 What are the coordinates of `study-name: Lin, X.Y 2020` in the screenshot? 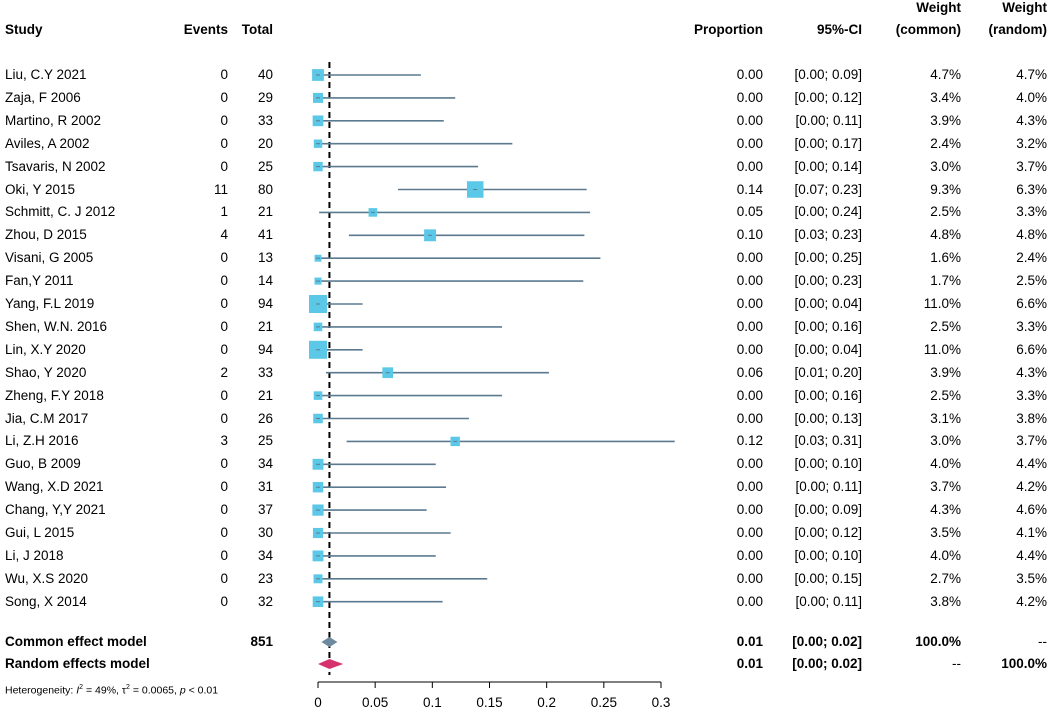 It's located at (45, 349).